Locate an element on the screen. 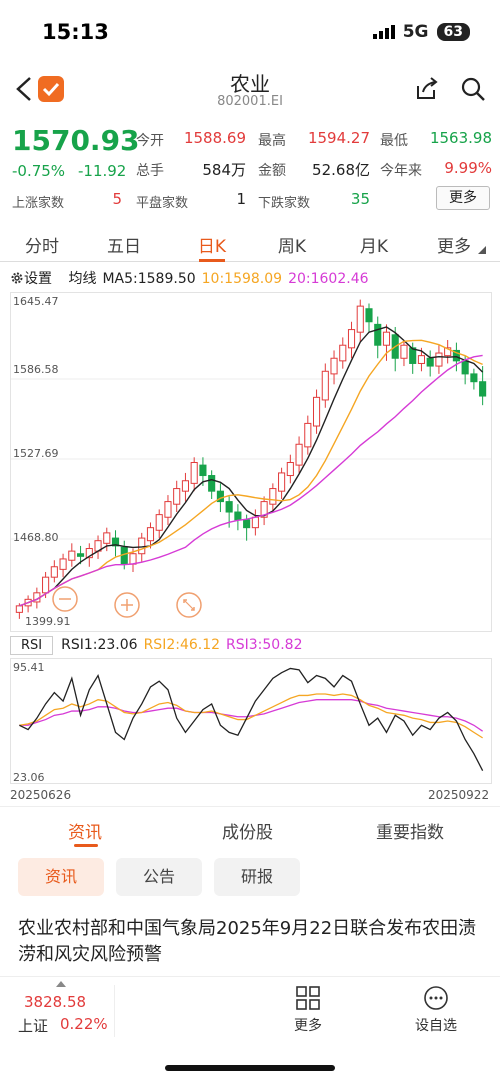  content-tabs: 资讯 成份股 重要指数 is located at coordinates (250, 832).